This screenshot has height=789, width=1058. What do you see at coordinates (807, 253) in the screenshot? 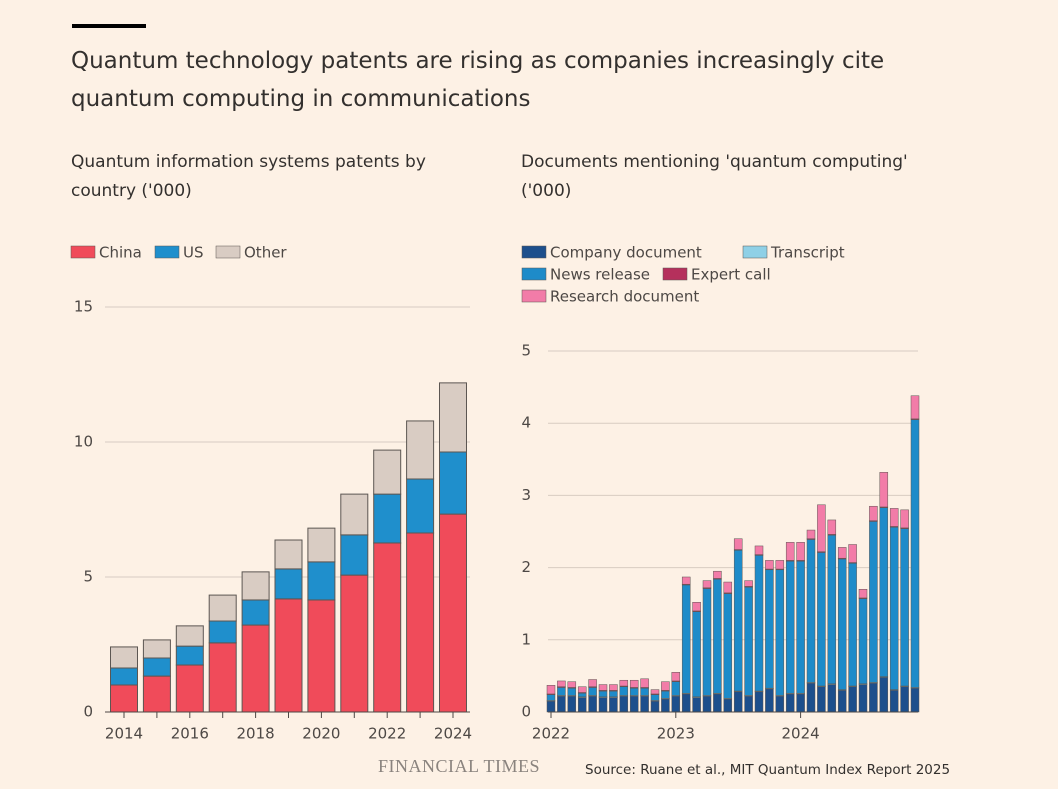
I see `legend-label: Transcript` at bounding box center [807, 253].